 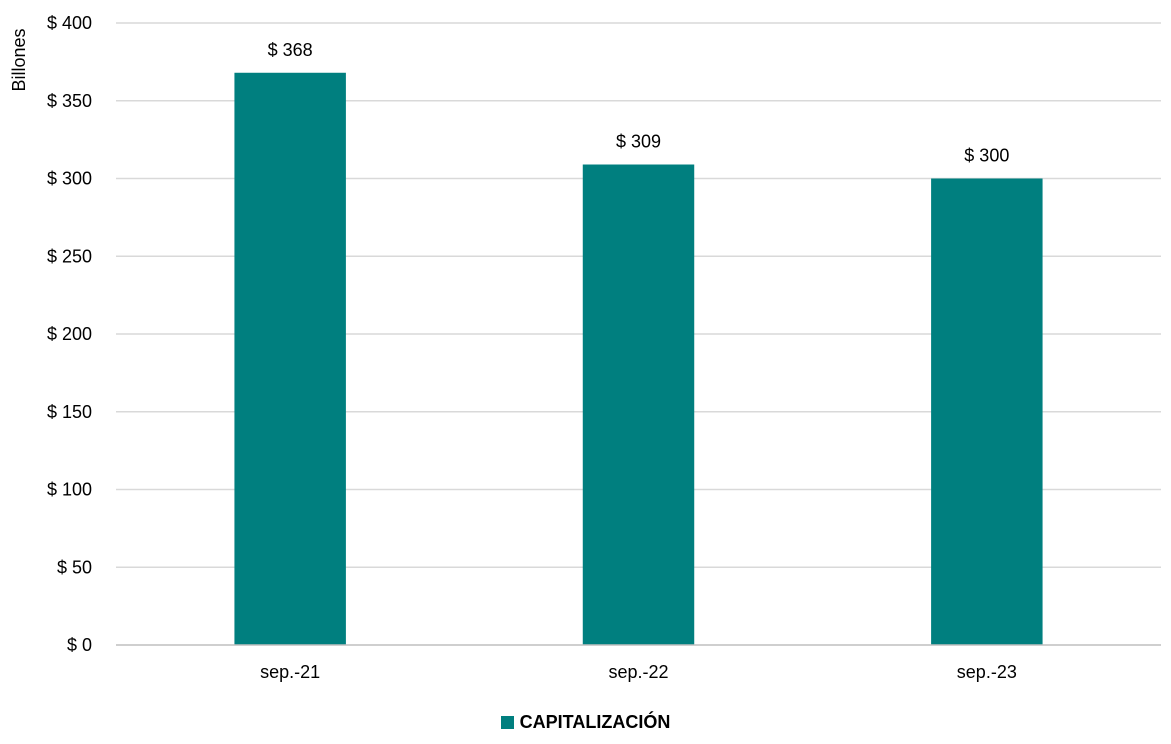 What do you see at coordinates (638, 142) in the screenshot?
I see `data-label: $ 309` at bounding box center [638, 142].